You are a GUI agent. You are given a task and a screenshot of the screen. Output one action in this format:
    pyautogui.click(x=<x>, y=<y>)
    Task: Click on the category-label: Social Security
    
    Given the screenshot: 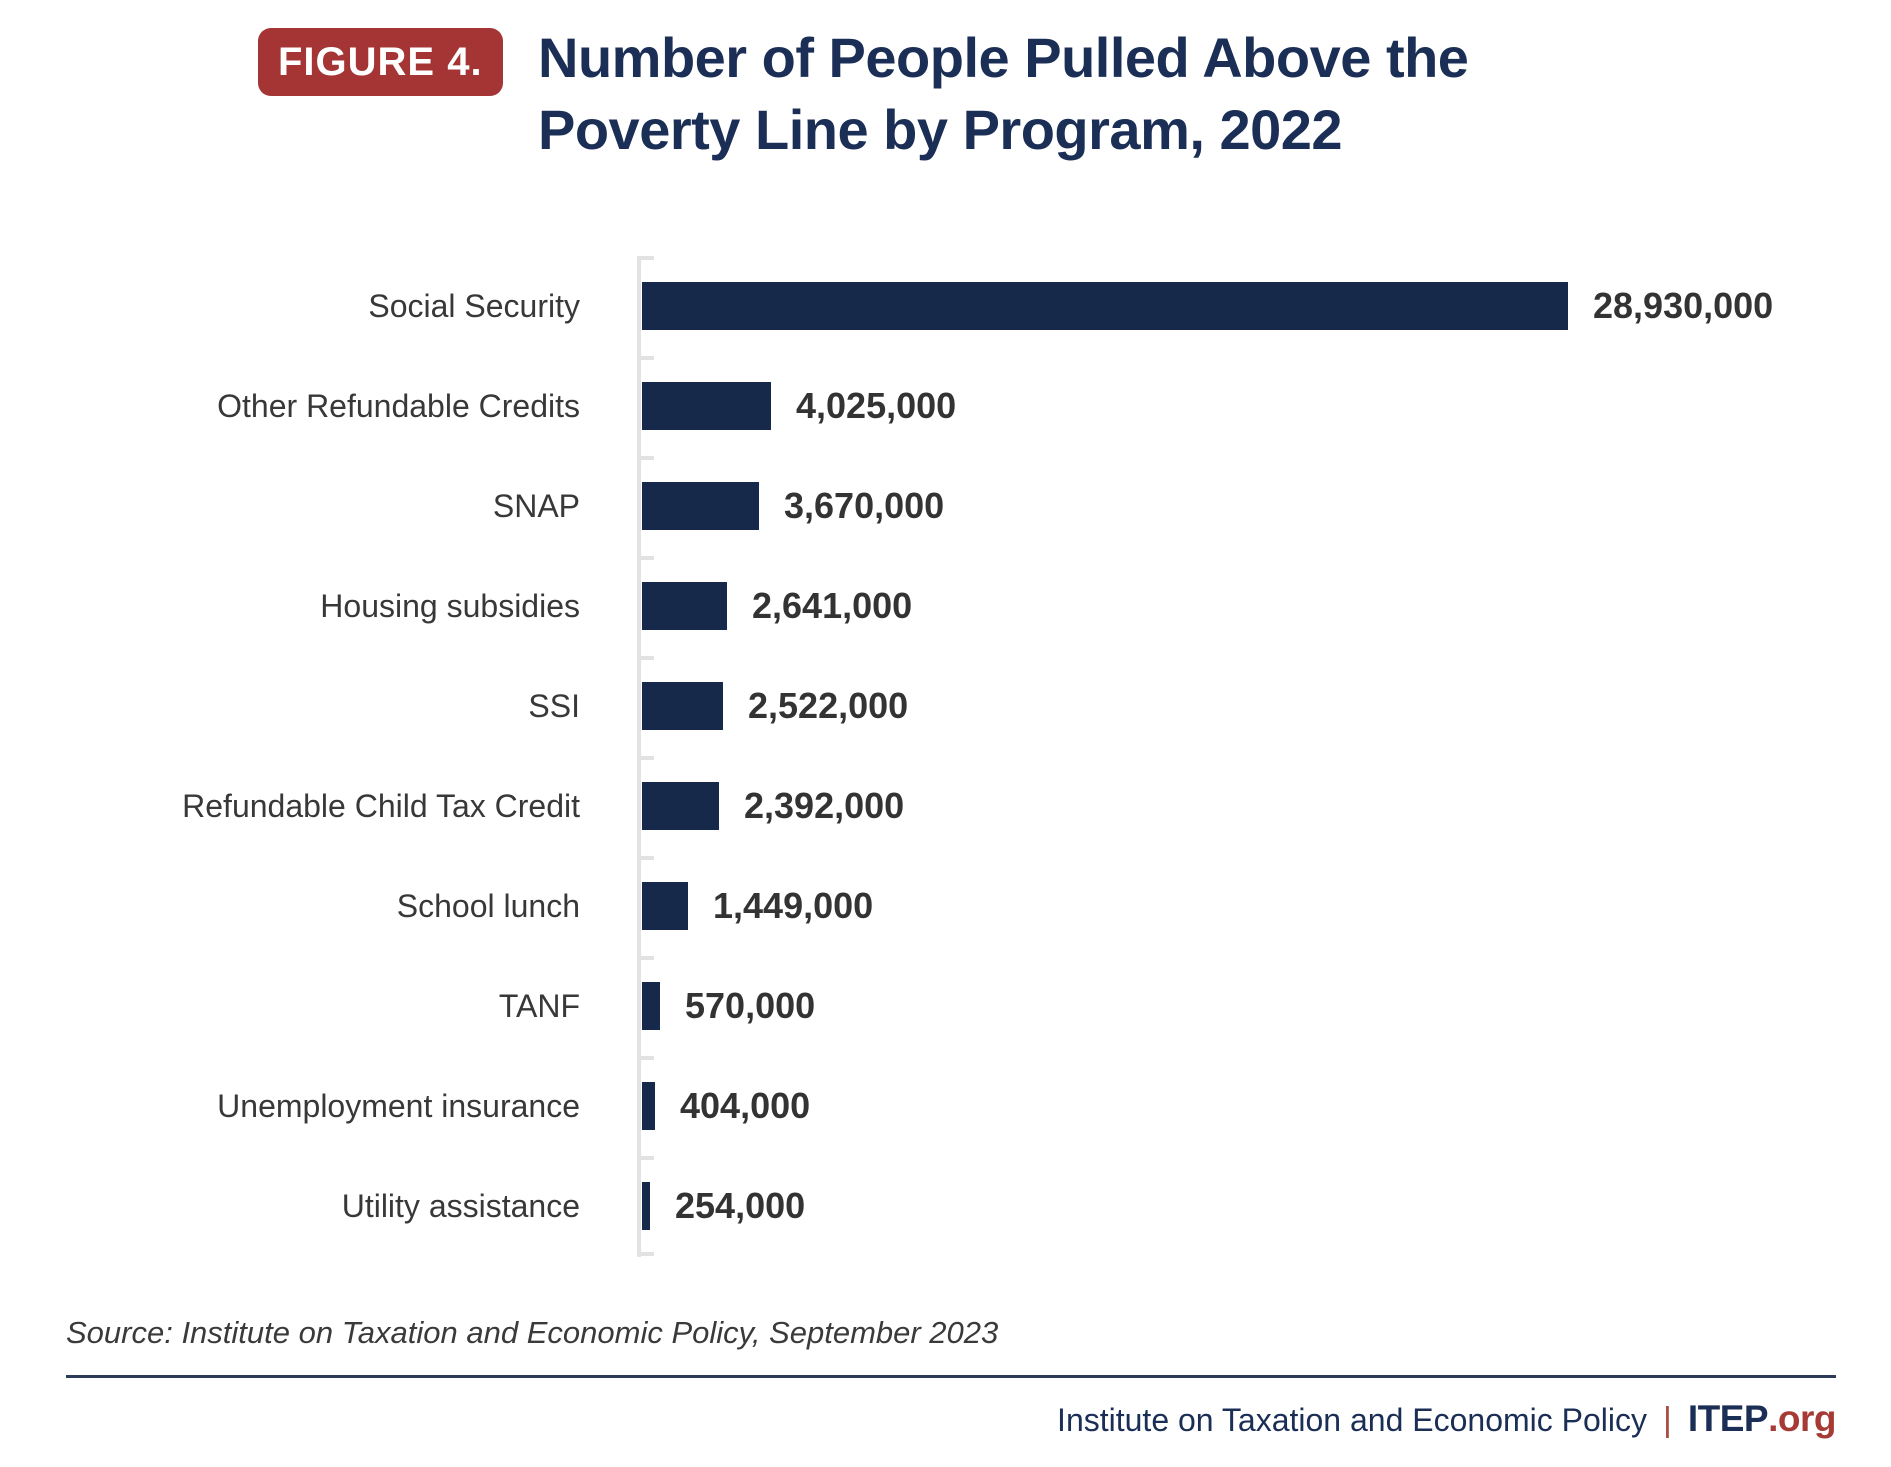 What is the action you would take?
    pyautogui.click(x=474, y=306)
    